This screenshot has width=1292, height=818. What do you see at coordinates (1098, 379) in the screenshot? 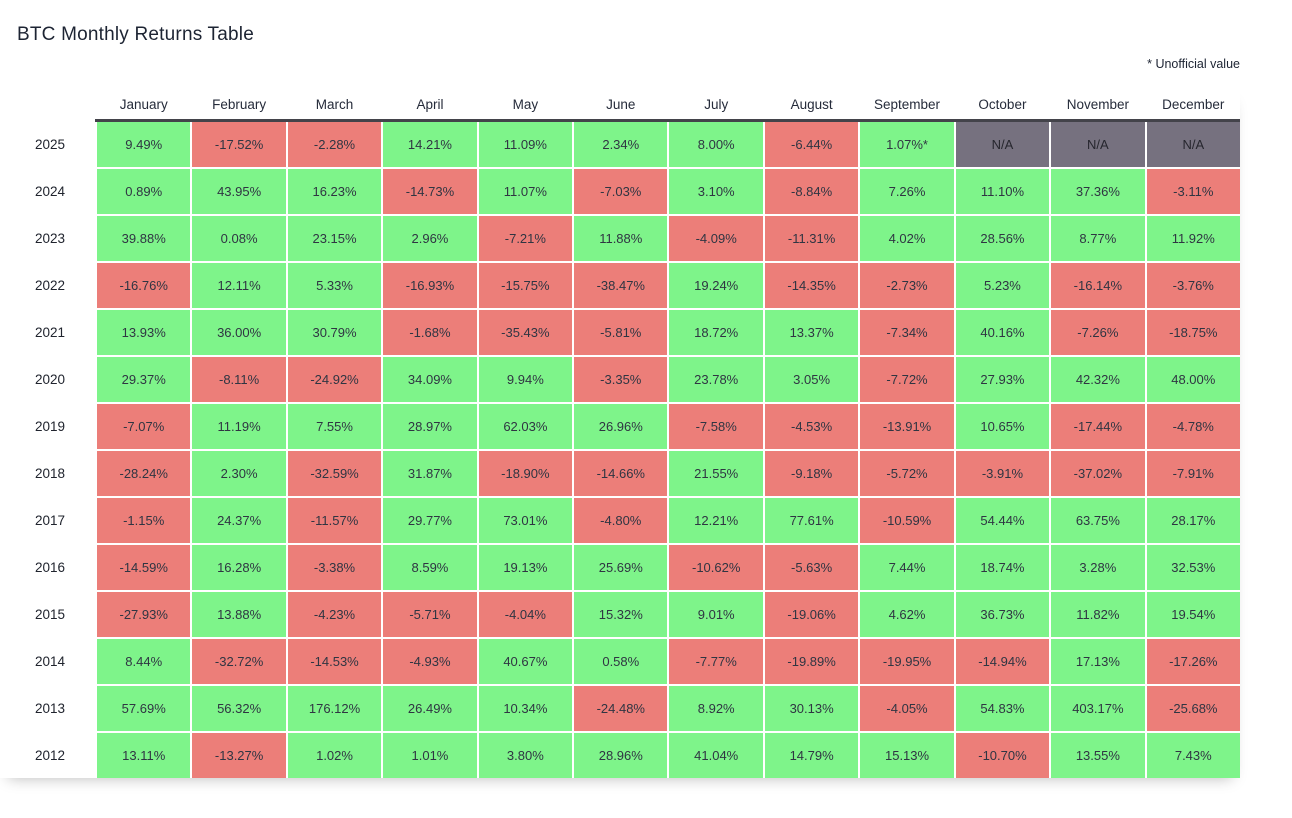
I see `return-cell-2020-november: 42.32%` at bounding box center [1098, 379].